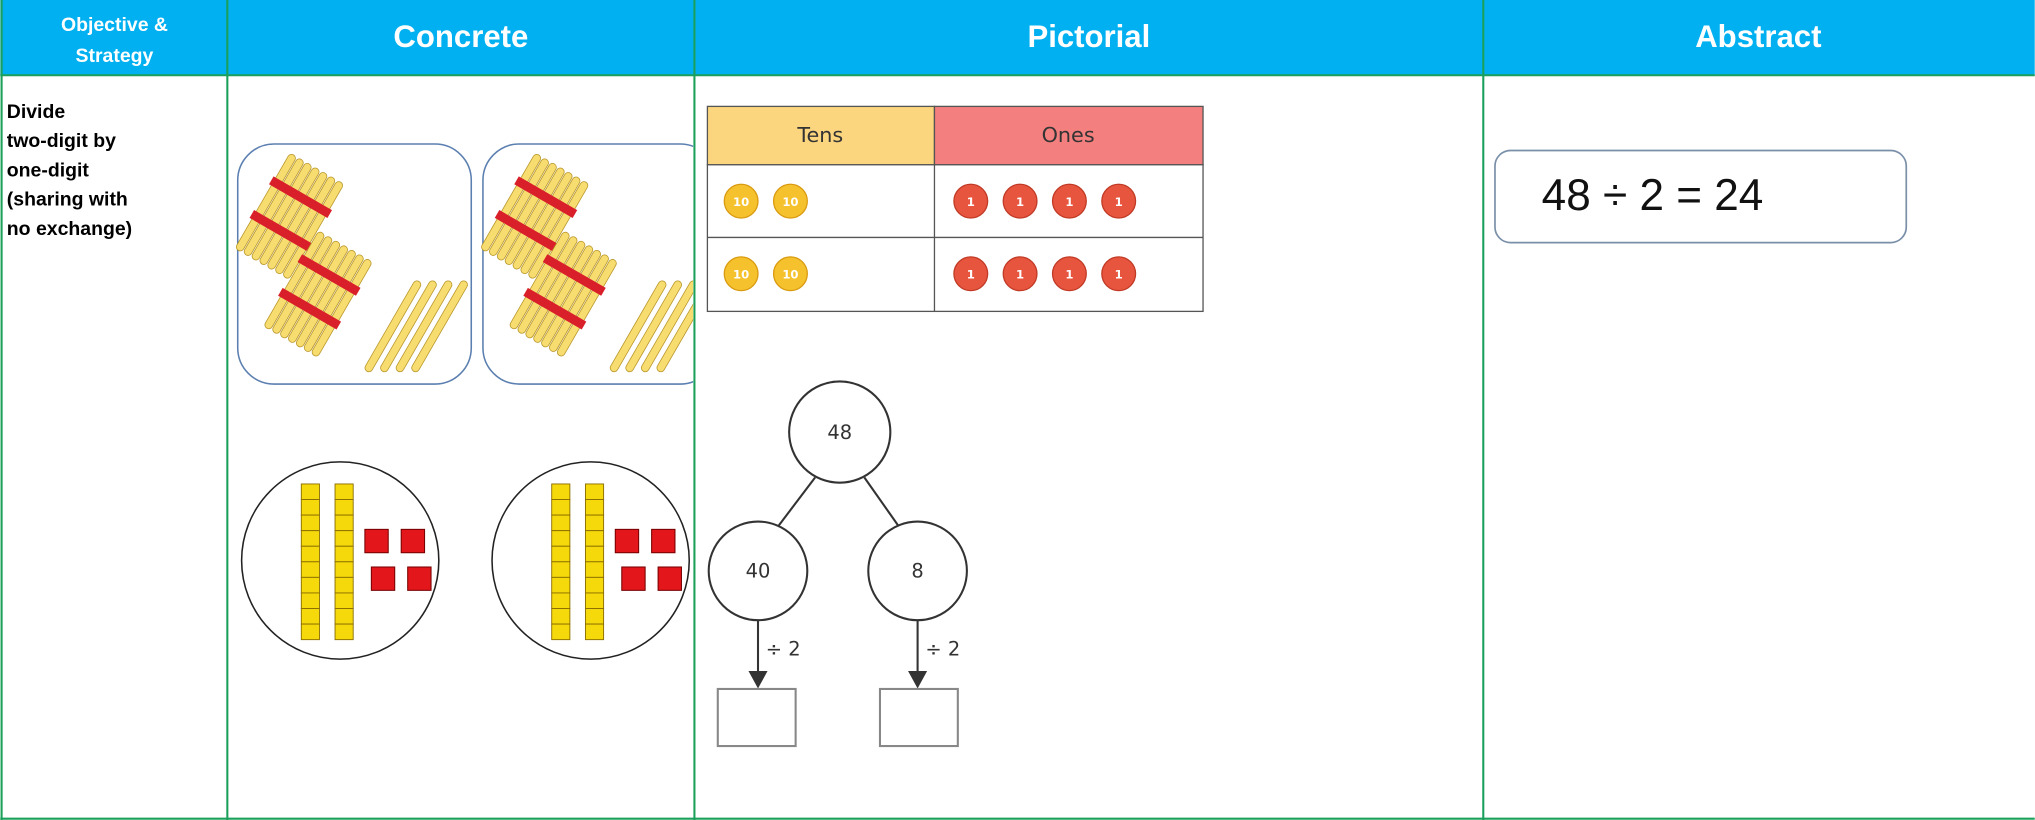  What do you see at coordinates (48, 170) in the screenshot?
I see `objective-line: one-digit` at bounding box center [48, 170].